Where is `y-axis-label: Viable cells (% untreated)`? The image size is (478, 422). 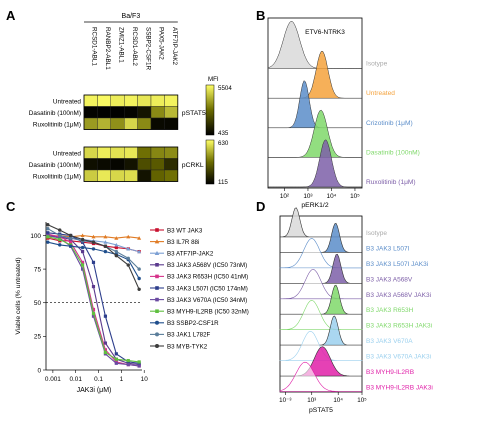
y-axis-label: Viable cells (% untreated) is located at coordinates (18, 295).